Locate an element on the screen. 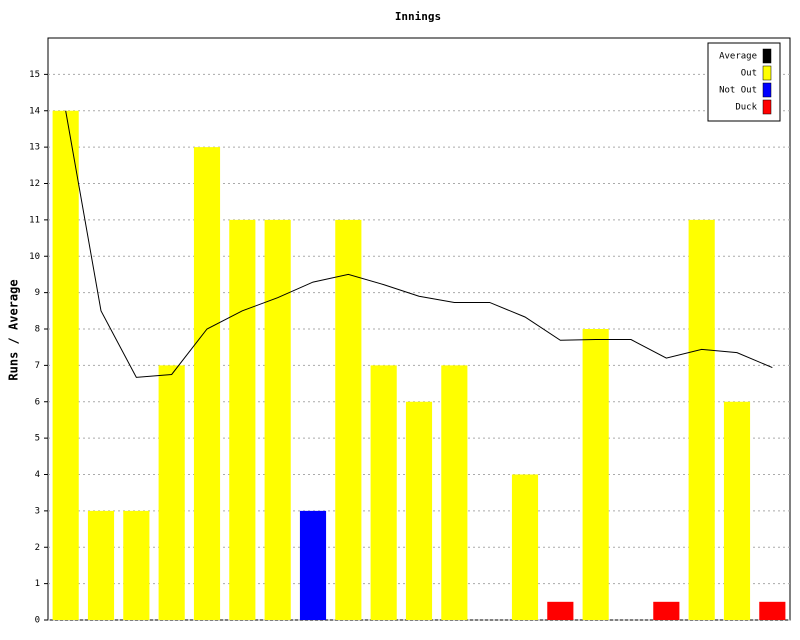 This screenshot has width=800, height=640. y-tick-label: 2 is located at coordinates (37, 548).